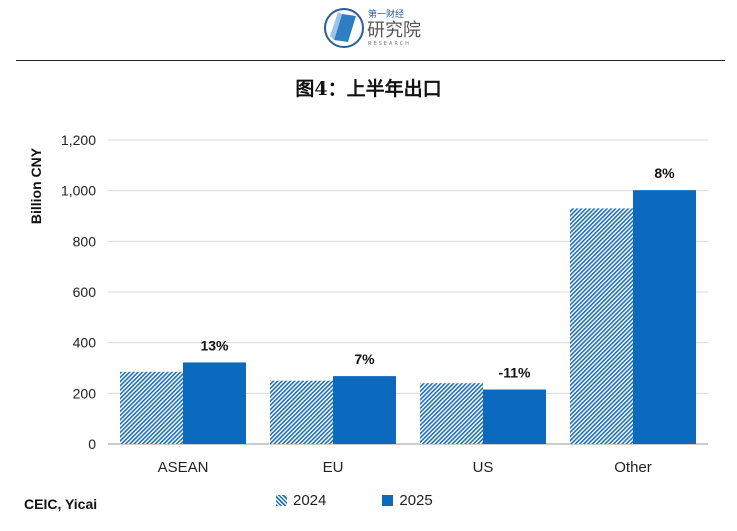  I want to click on y-axis-label: Billion CNY, so click(36, 185).